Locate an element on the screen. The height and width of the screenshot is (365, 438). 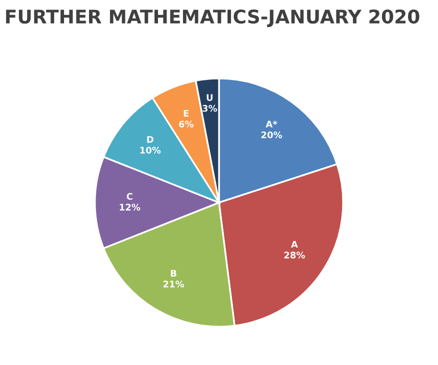
slice-label: D is located at coordinates (150, 139).